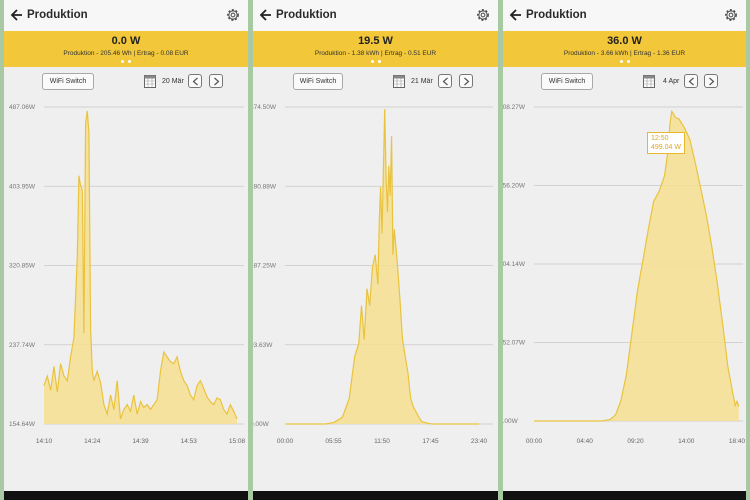  Describe the element at coordinates (514, 107) in the screenshot. I see `y-tick-label: 608.27W` at that location.